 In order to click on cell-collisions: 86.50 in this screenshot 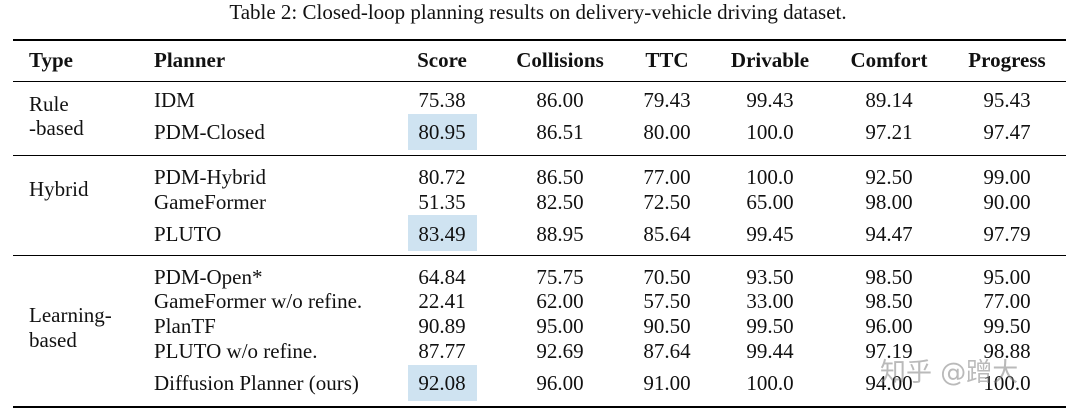, I will do `click(560, 177)`.